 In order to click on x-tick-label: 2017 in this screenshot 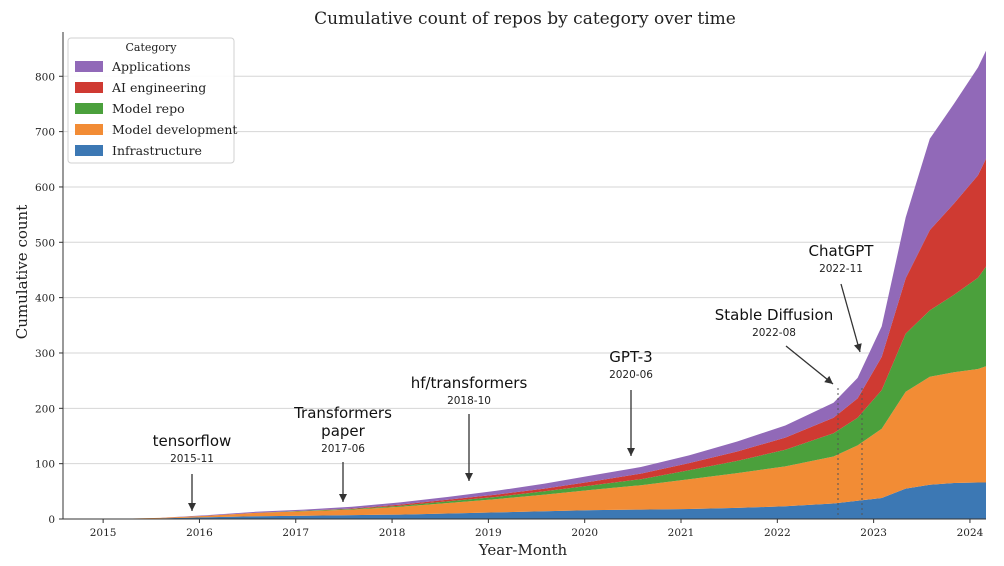, I will do `click(295, 533)`.